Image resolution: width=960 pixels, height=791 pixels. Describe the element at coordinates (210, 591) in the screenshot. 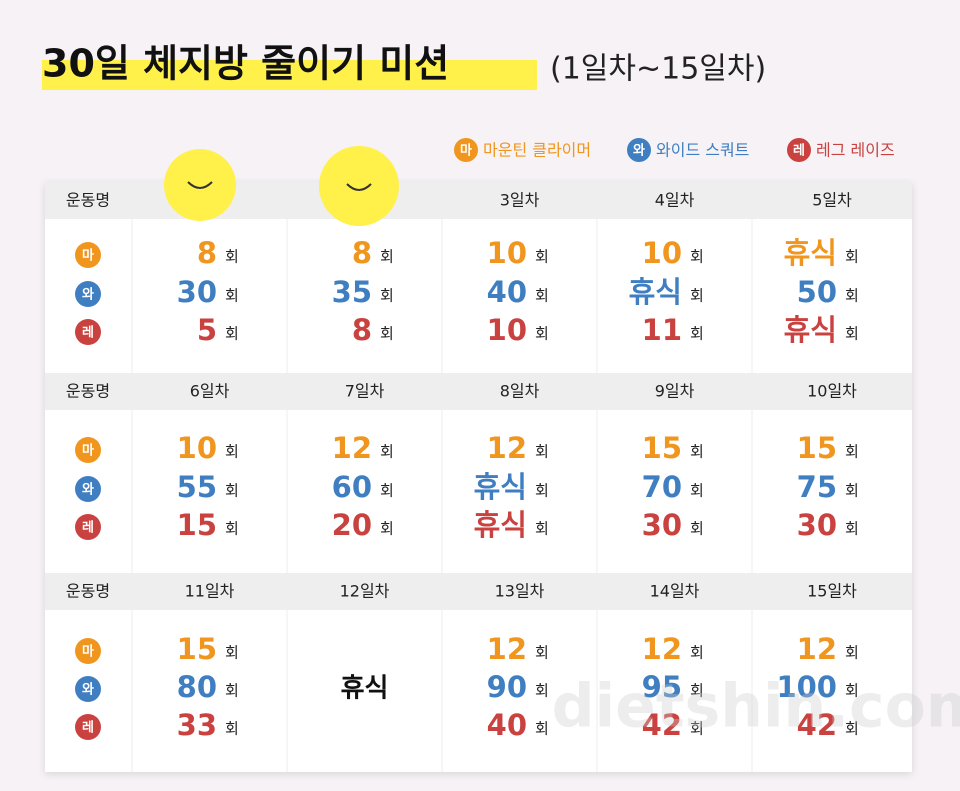

I see `day-label: 11일차` at that location.